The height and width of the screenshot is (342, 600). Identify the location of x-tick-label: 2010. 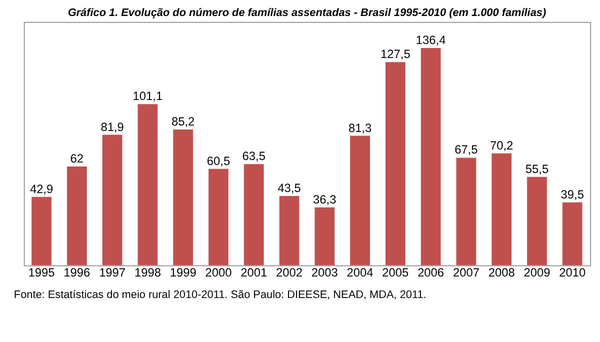
(572, 273).